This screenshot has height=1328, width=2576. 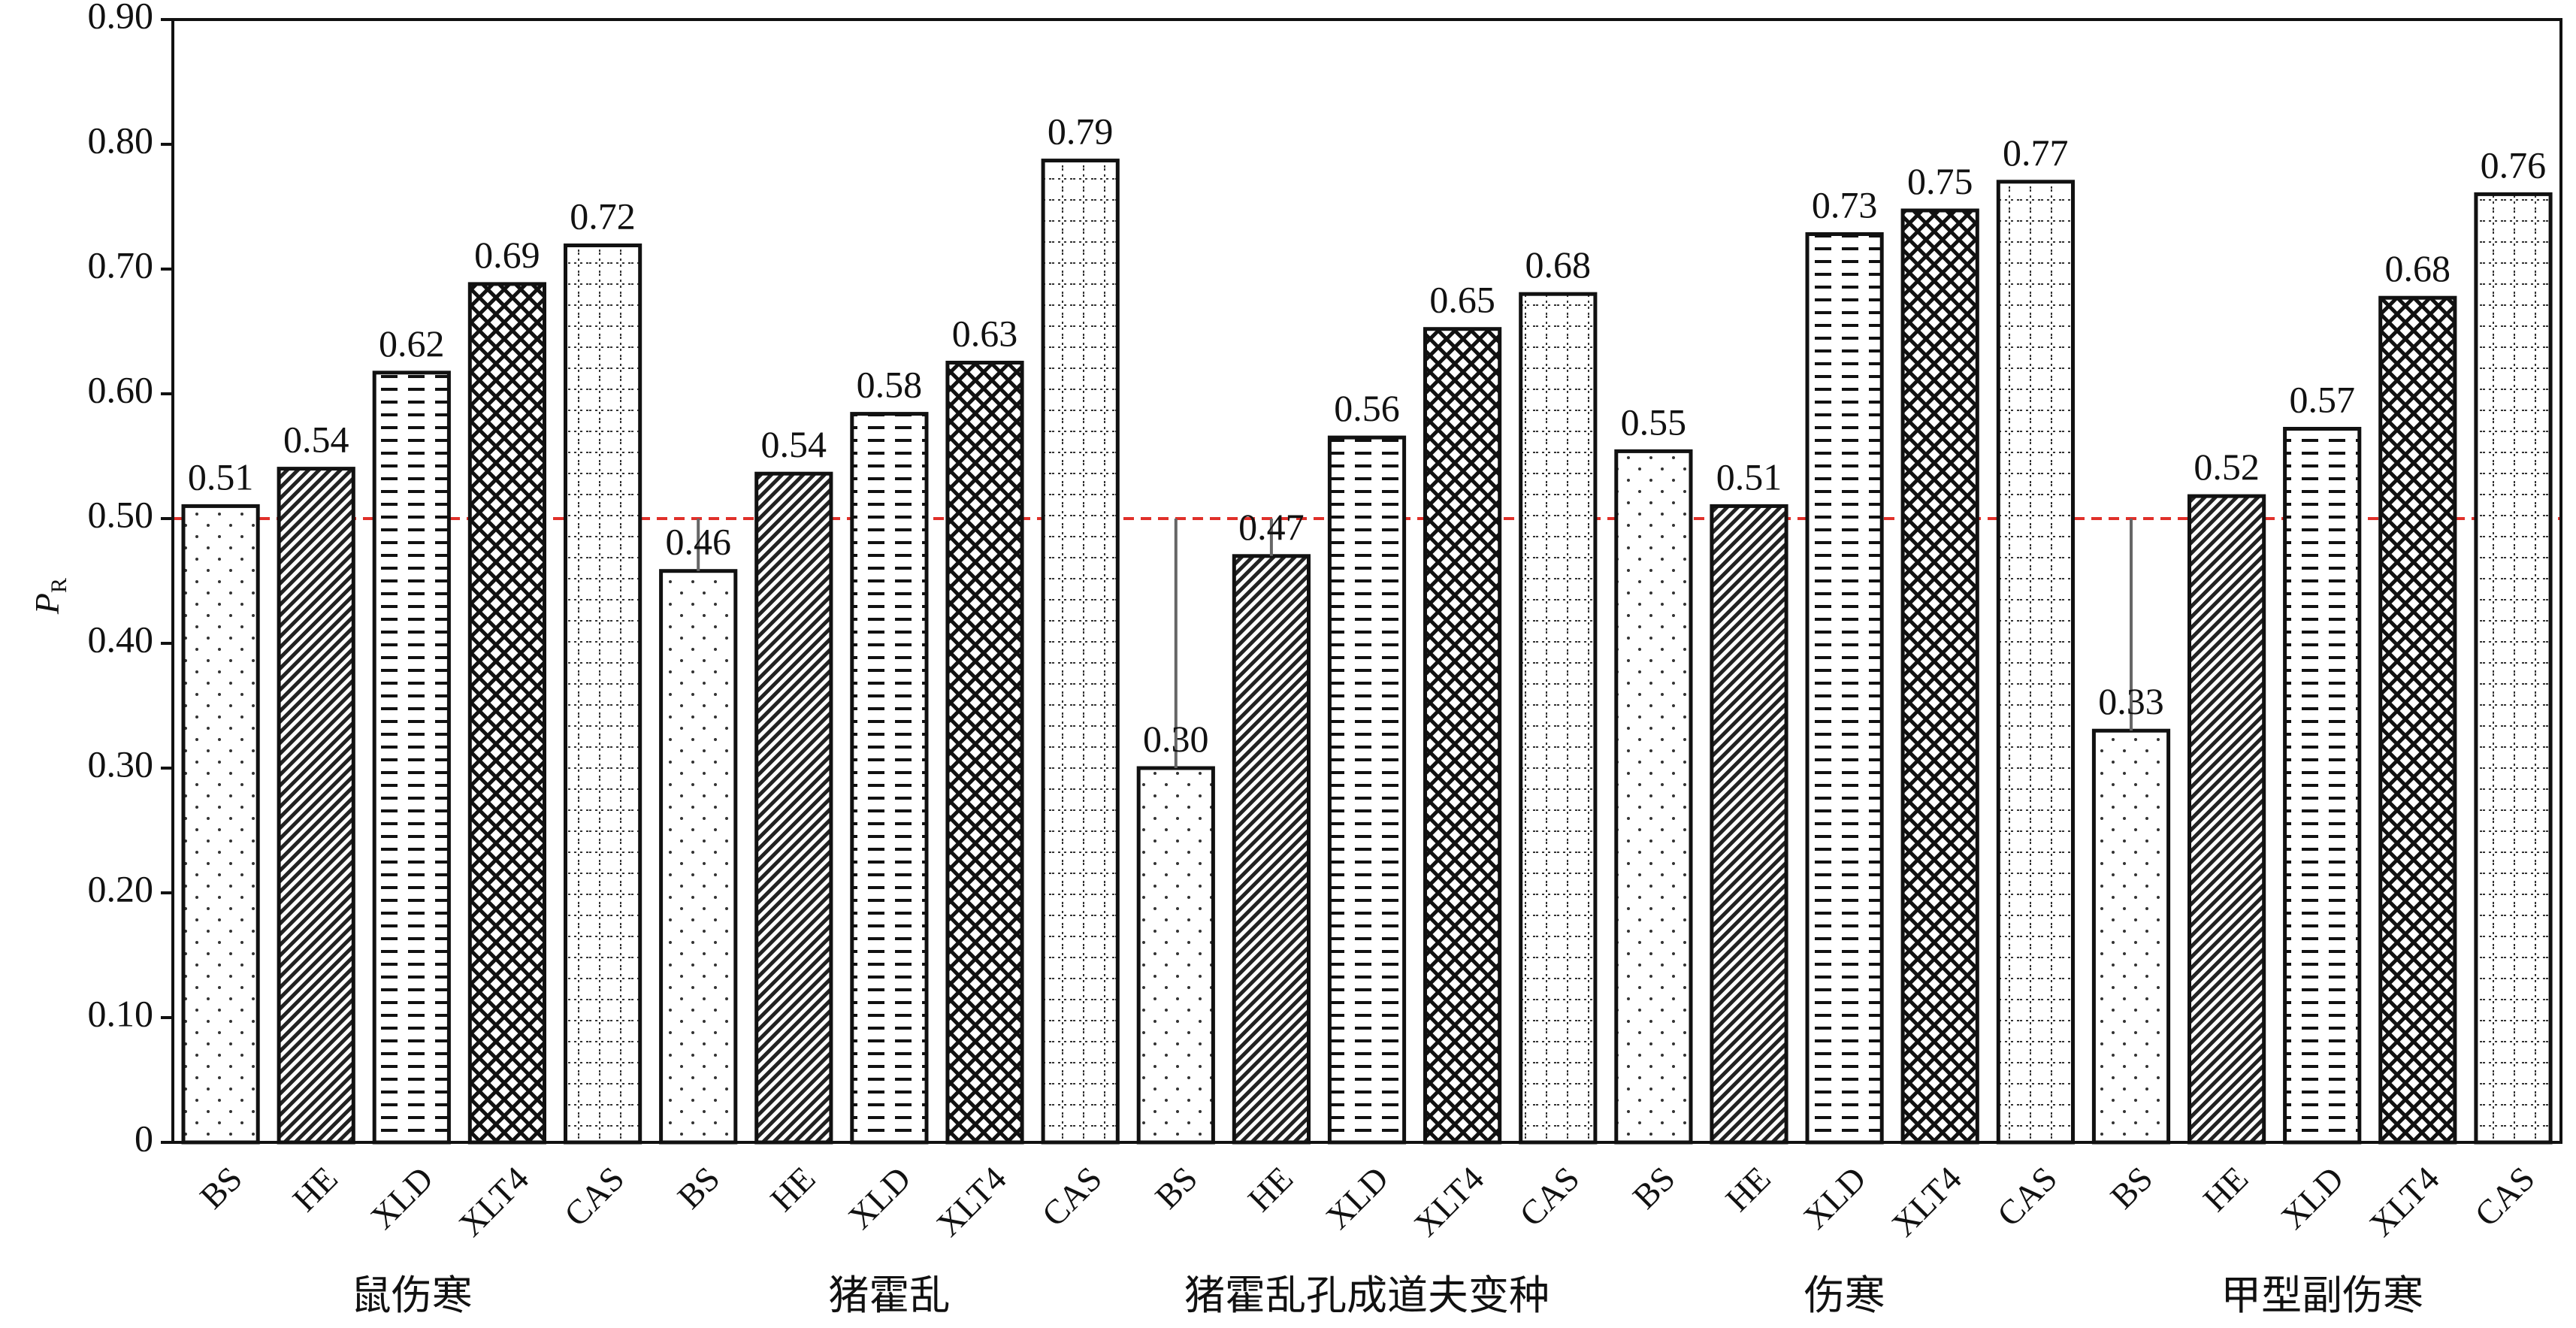 What do you see at coordinates (221, 477) in the screenshot?
I see `value-label-1-bs: 0.51` at bounding box center [221, 477].